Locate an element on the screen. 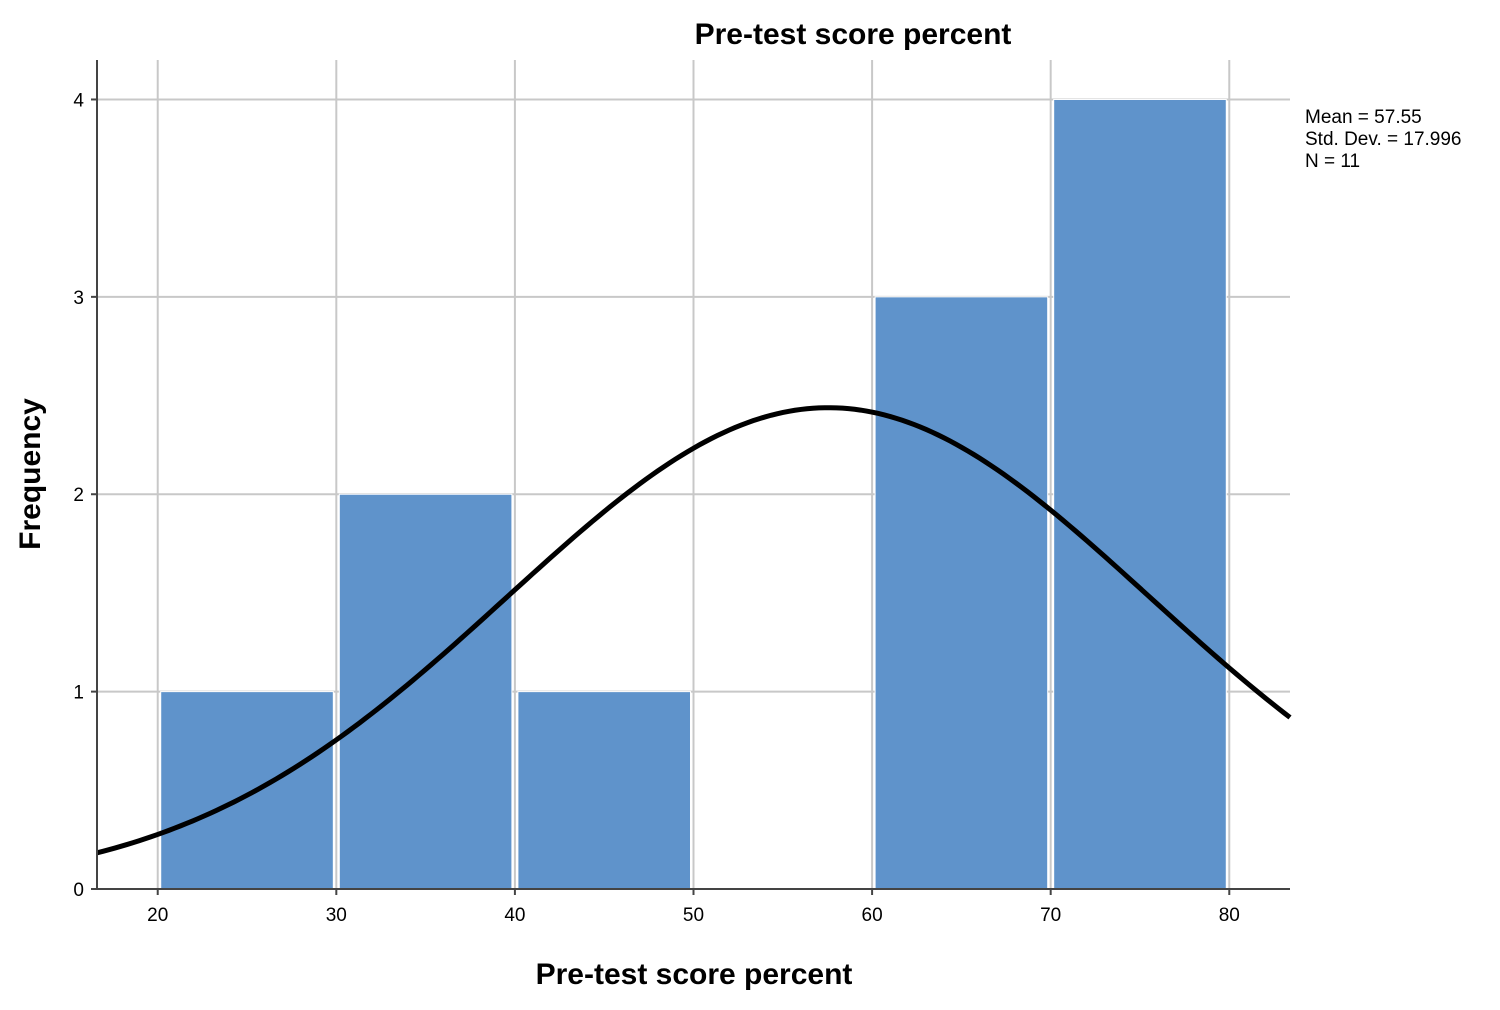 This screenshot has height=1010, width=1500. x-tick-label-20: 20 is located at coordinates (157, 915).